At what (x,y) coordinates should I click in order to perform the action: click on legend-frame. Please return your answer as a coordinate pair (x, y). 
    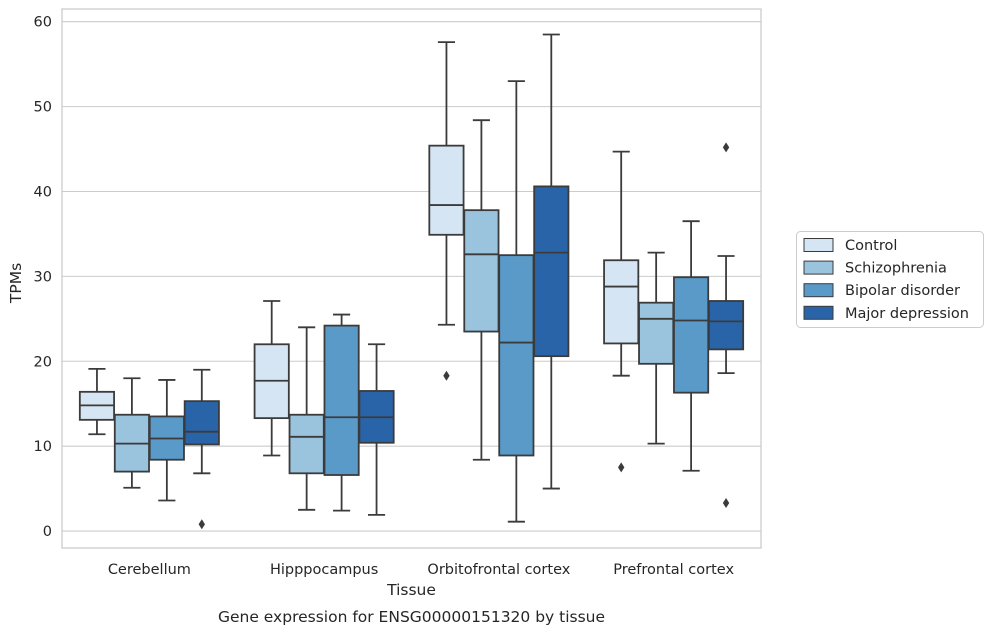
    Looking at the image, I should click on (890, 279).